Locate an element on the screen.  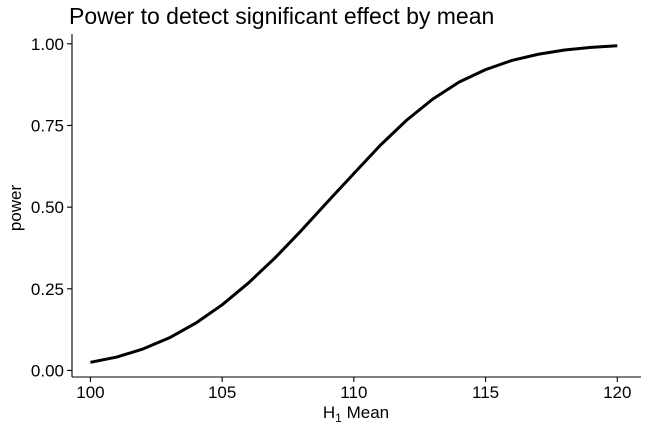
y-tick-label: 0.25 is located at coordinates (47, 289).